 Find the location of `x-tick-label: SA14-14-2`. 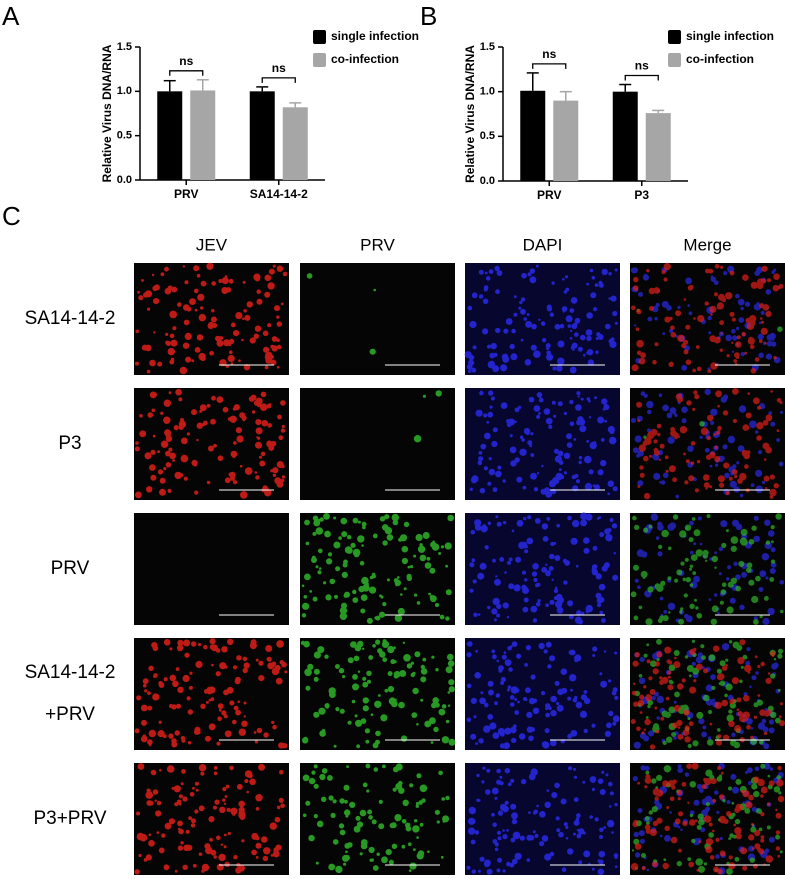

x-tick-label: SA14-14-2 is located at coordinates (279, 194).